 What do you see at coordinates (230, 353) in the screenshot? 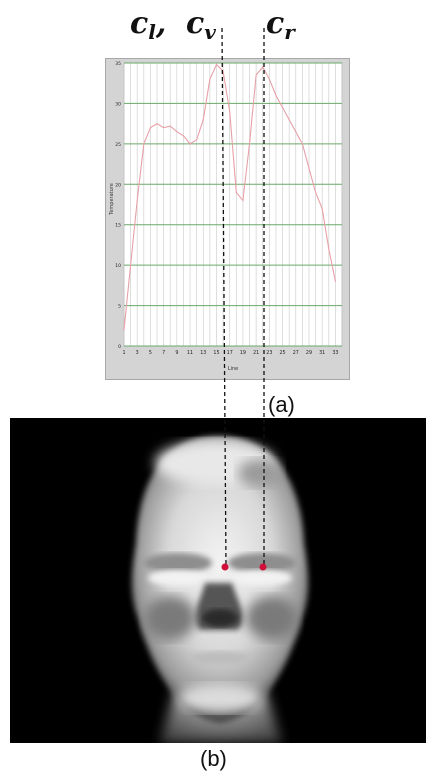
I see `x-tick-label: 17` at bounding box center [230, 353].